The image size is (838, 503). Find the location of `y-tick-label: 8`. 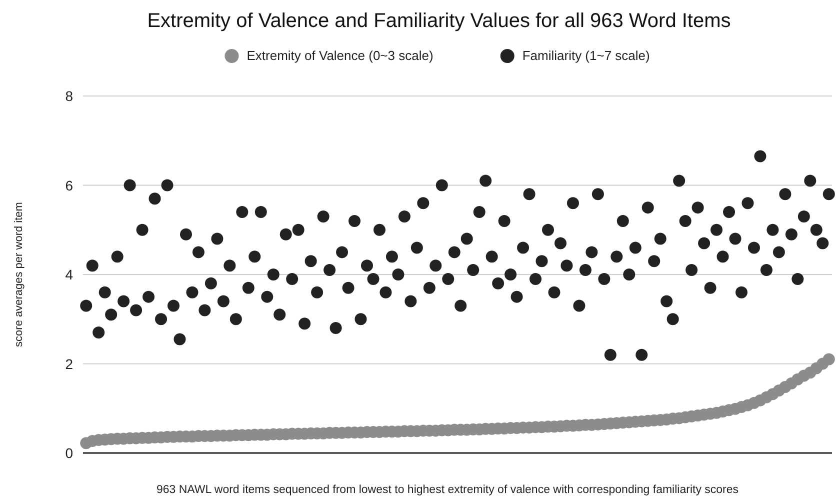

y-tick-label: 8 is located at coordinates (69, 96).